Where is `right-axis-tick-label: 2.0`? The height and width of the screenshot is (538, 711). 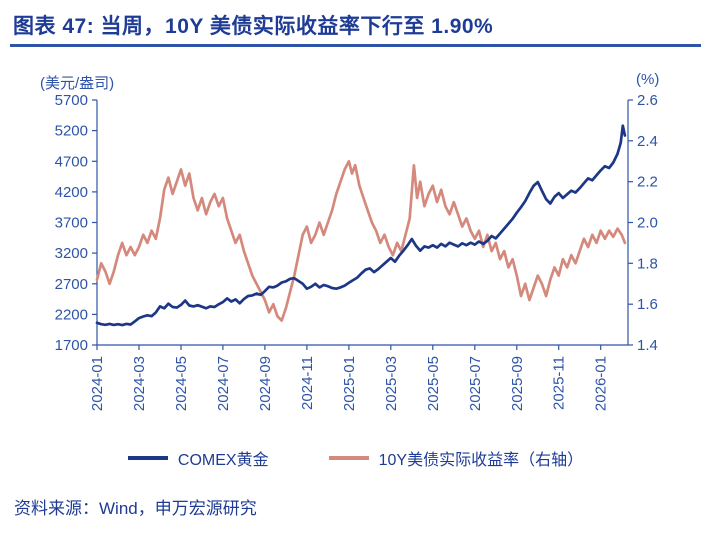 right-axis-tick-label: 2.0 is located at coordinates (647, 223).